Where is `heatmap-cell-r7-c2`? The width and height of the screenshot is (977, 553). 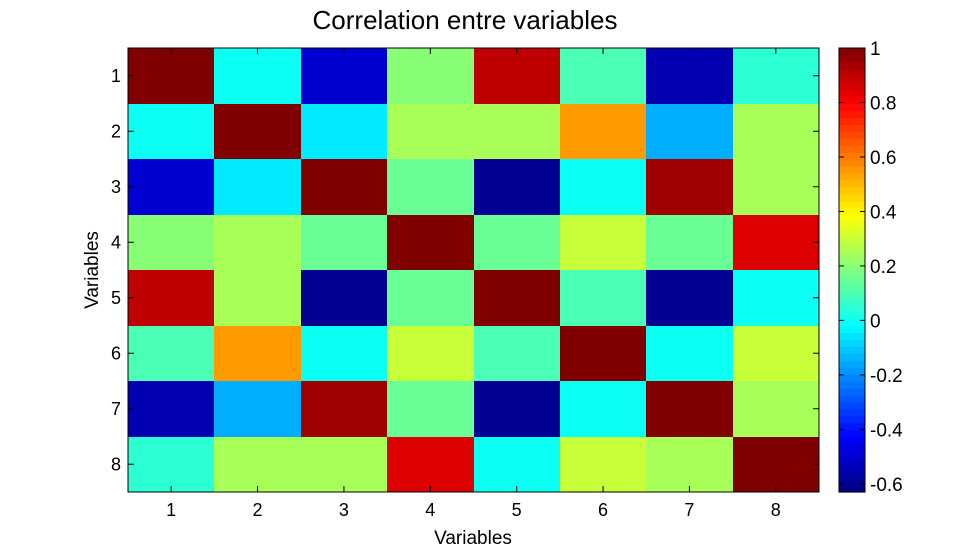 heatmap-cell-r7-c2 is located at coordinates (257, 409).